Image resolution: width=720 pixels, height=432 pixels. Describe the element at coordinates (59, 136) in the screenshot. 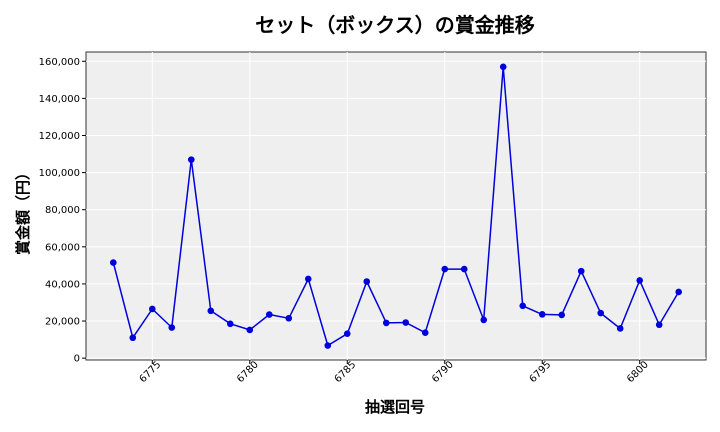

I see `y-tick-label: 120,000` at that location.